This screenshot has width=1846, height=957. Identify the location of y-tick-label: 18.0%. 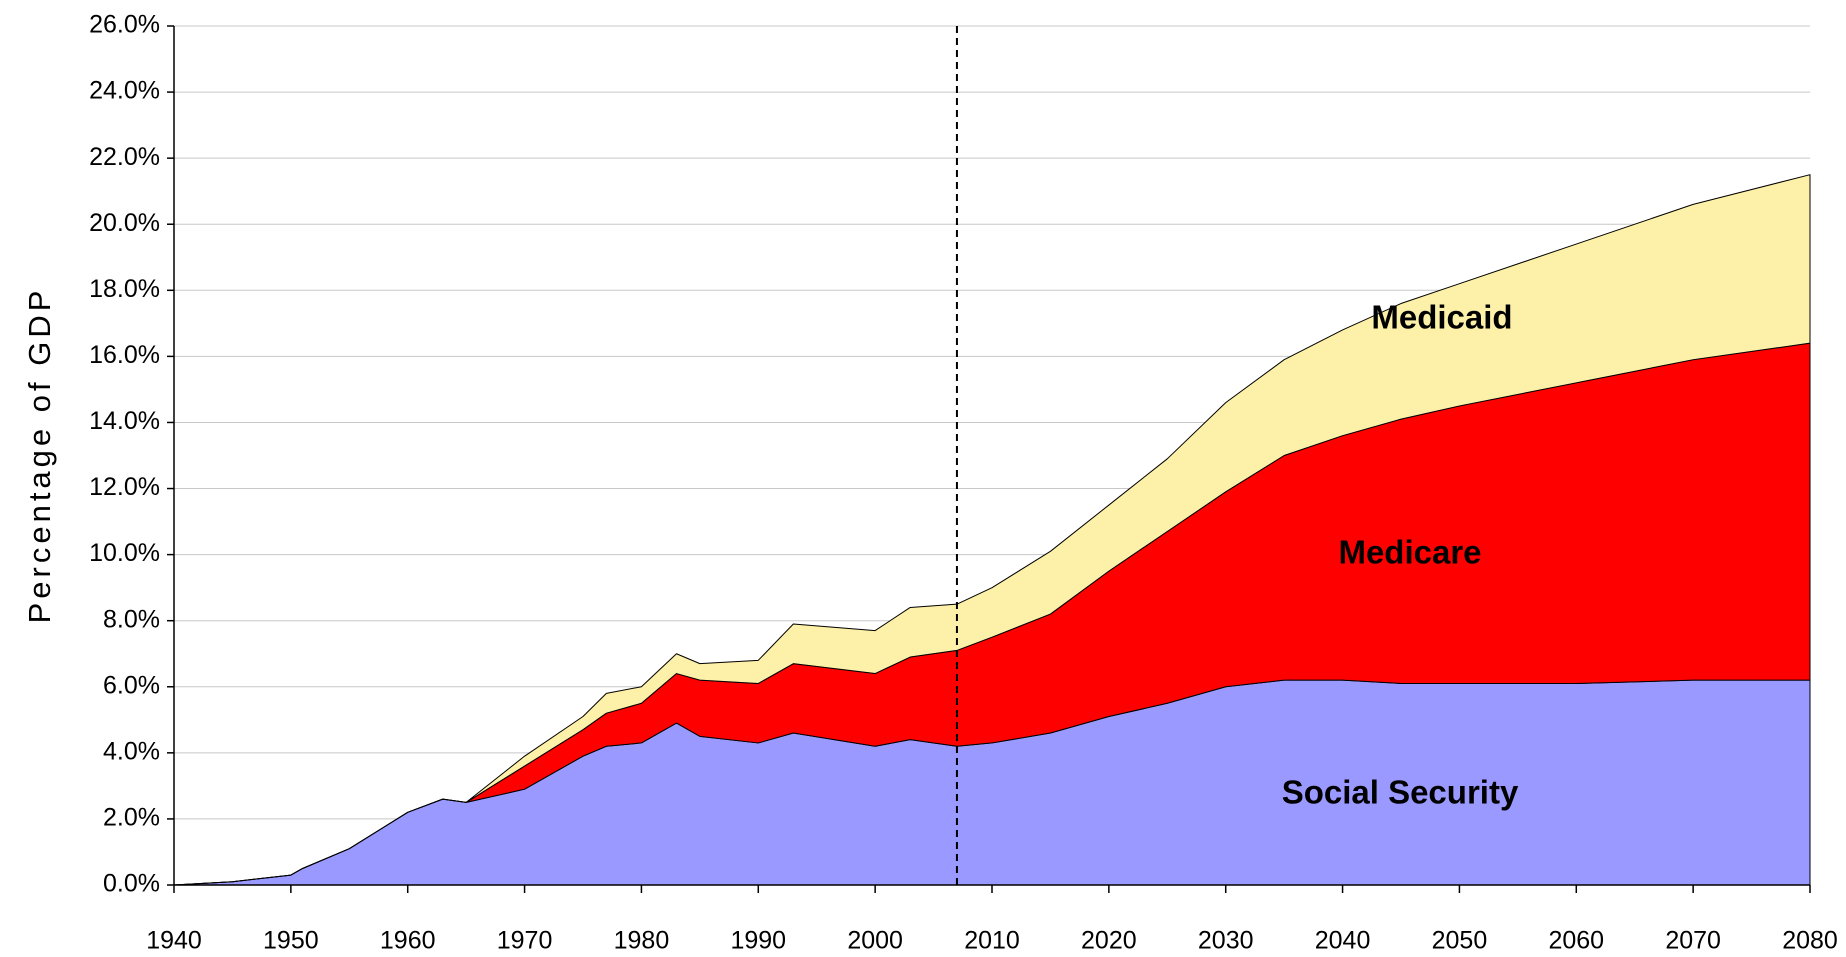
(124, 289).